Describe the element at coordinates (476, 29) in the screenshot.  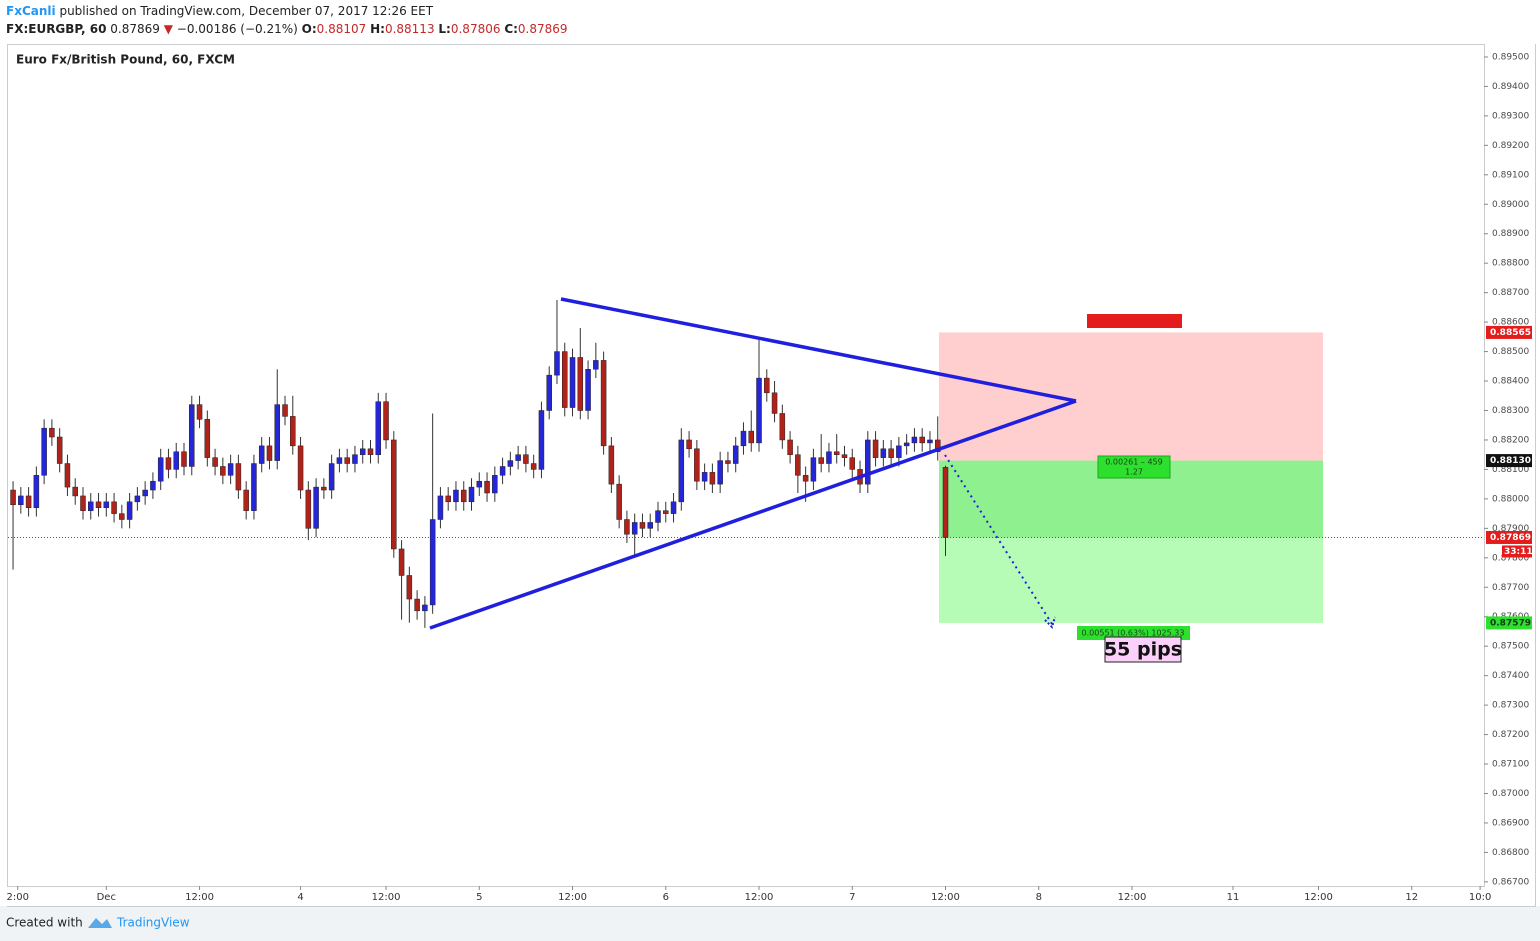
I see `ohlc-value: 0.87806` at that location.